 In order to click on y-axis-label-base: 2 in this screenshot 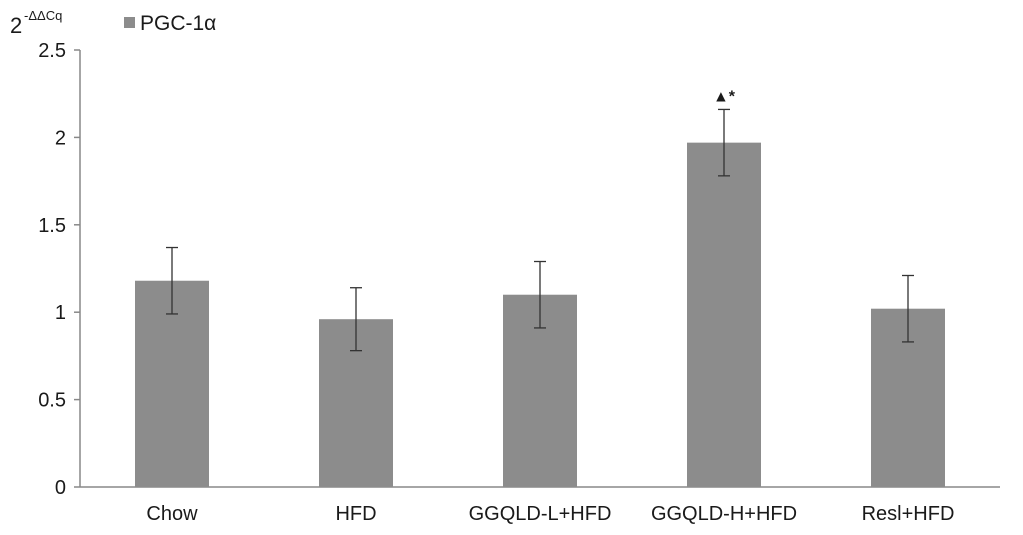, I will do `click(16, 25)`.